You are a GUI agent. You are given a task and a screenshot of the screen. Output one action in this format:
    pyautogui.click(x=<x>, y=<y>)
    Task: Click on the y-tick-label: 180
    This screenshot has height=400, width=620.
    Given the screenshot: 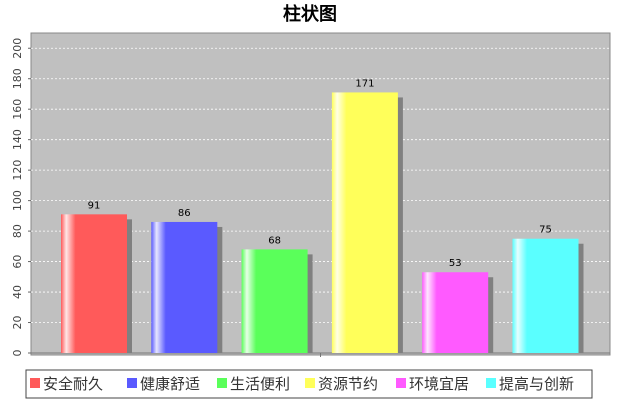 What is the action you would take?
    pyautogui.click(x=17, y=78)
    